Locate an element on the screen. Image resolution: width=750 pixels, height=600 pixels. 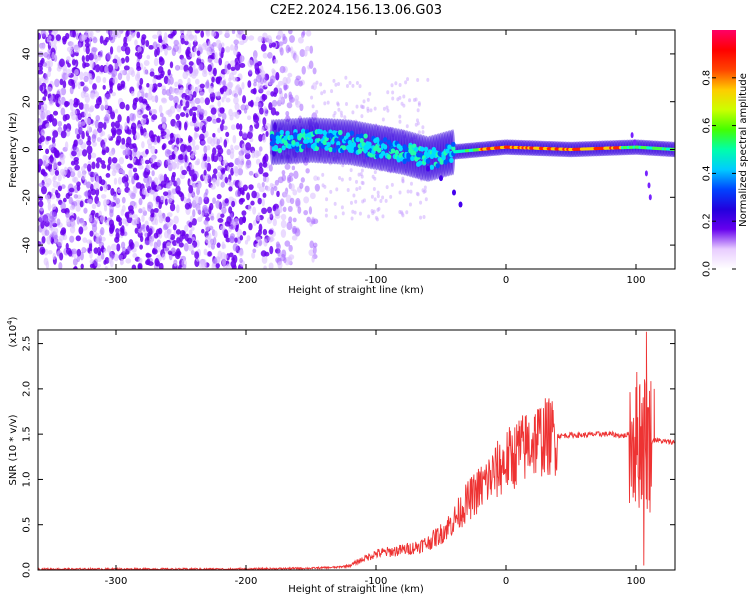
snr-x-tick-label: -100 is located at coordinates (376, 581).